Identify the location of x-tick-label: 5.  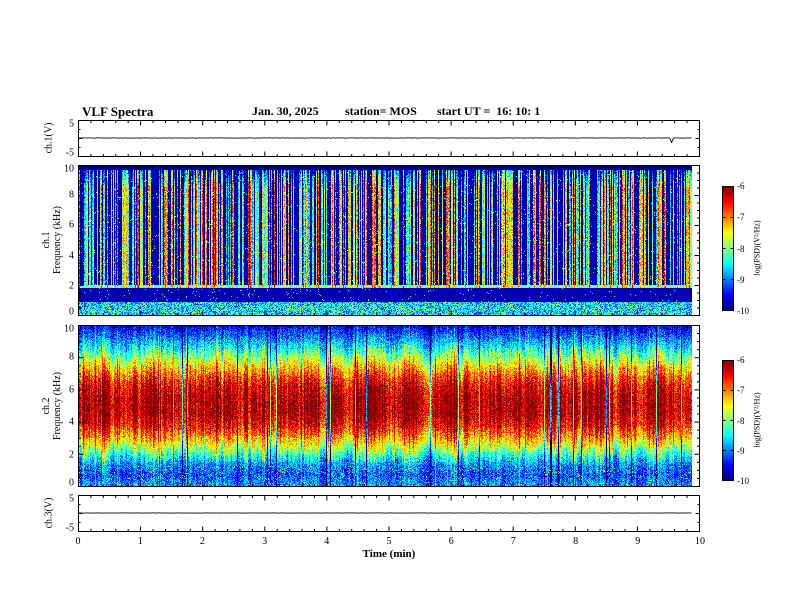
(389, 541).